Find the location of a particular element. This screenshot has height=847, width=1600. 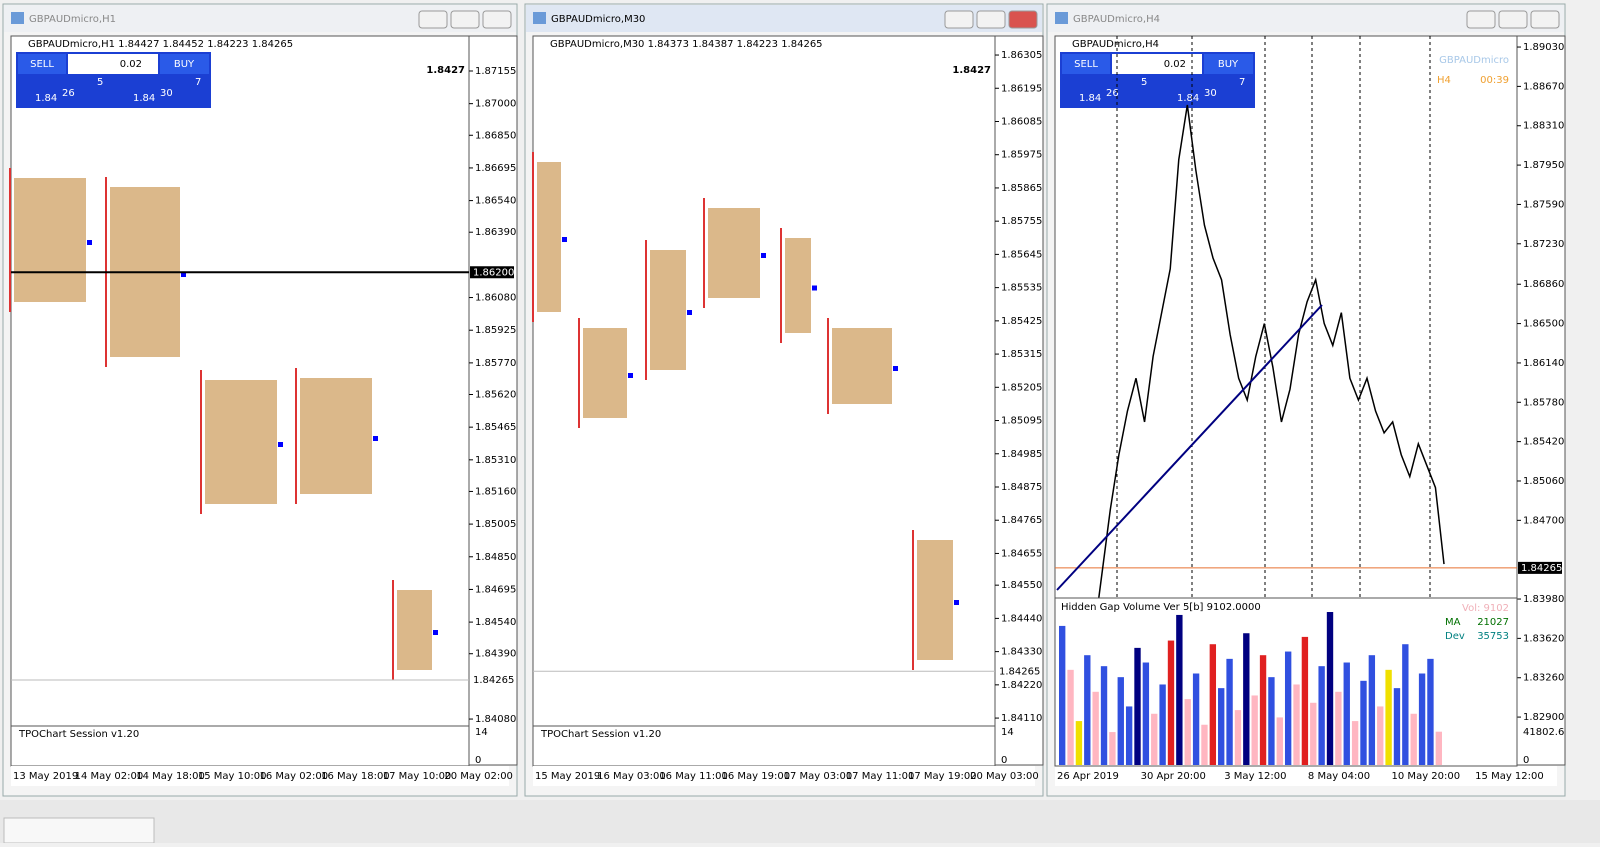

price-tick-label: 1.84765 is located at coordinates (1021, 520).